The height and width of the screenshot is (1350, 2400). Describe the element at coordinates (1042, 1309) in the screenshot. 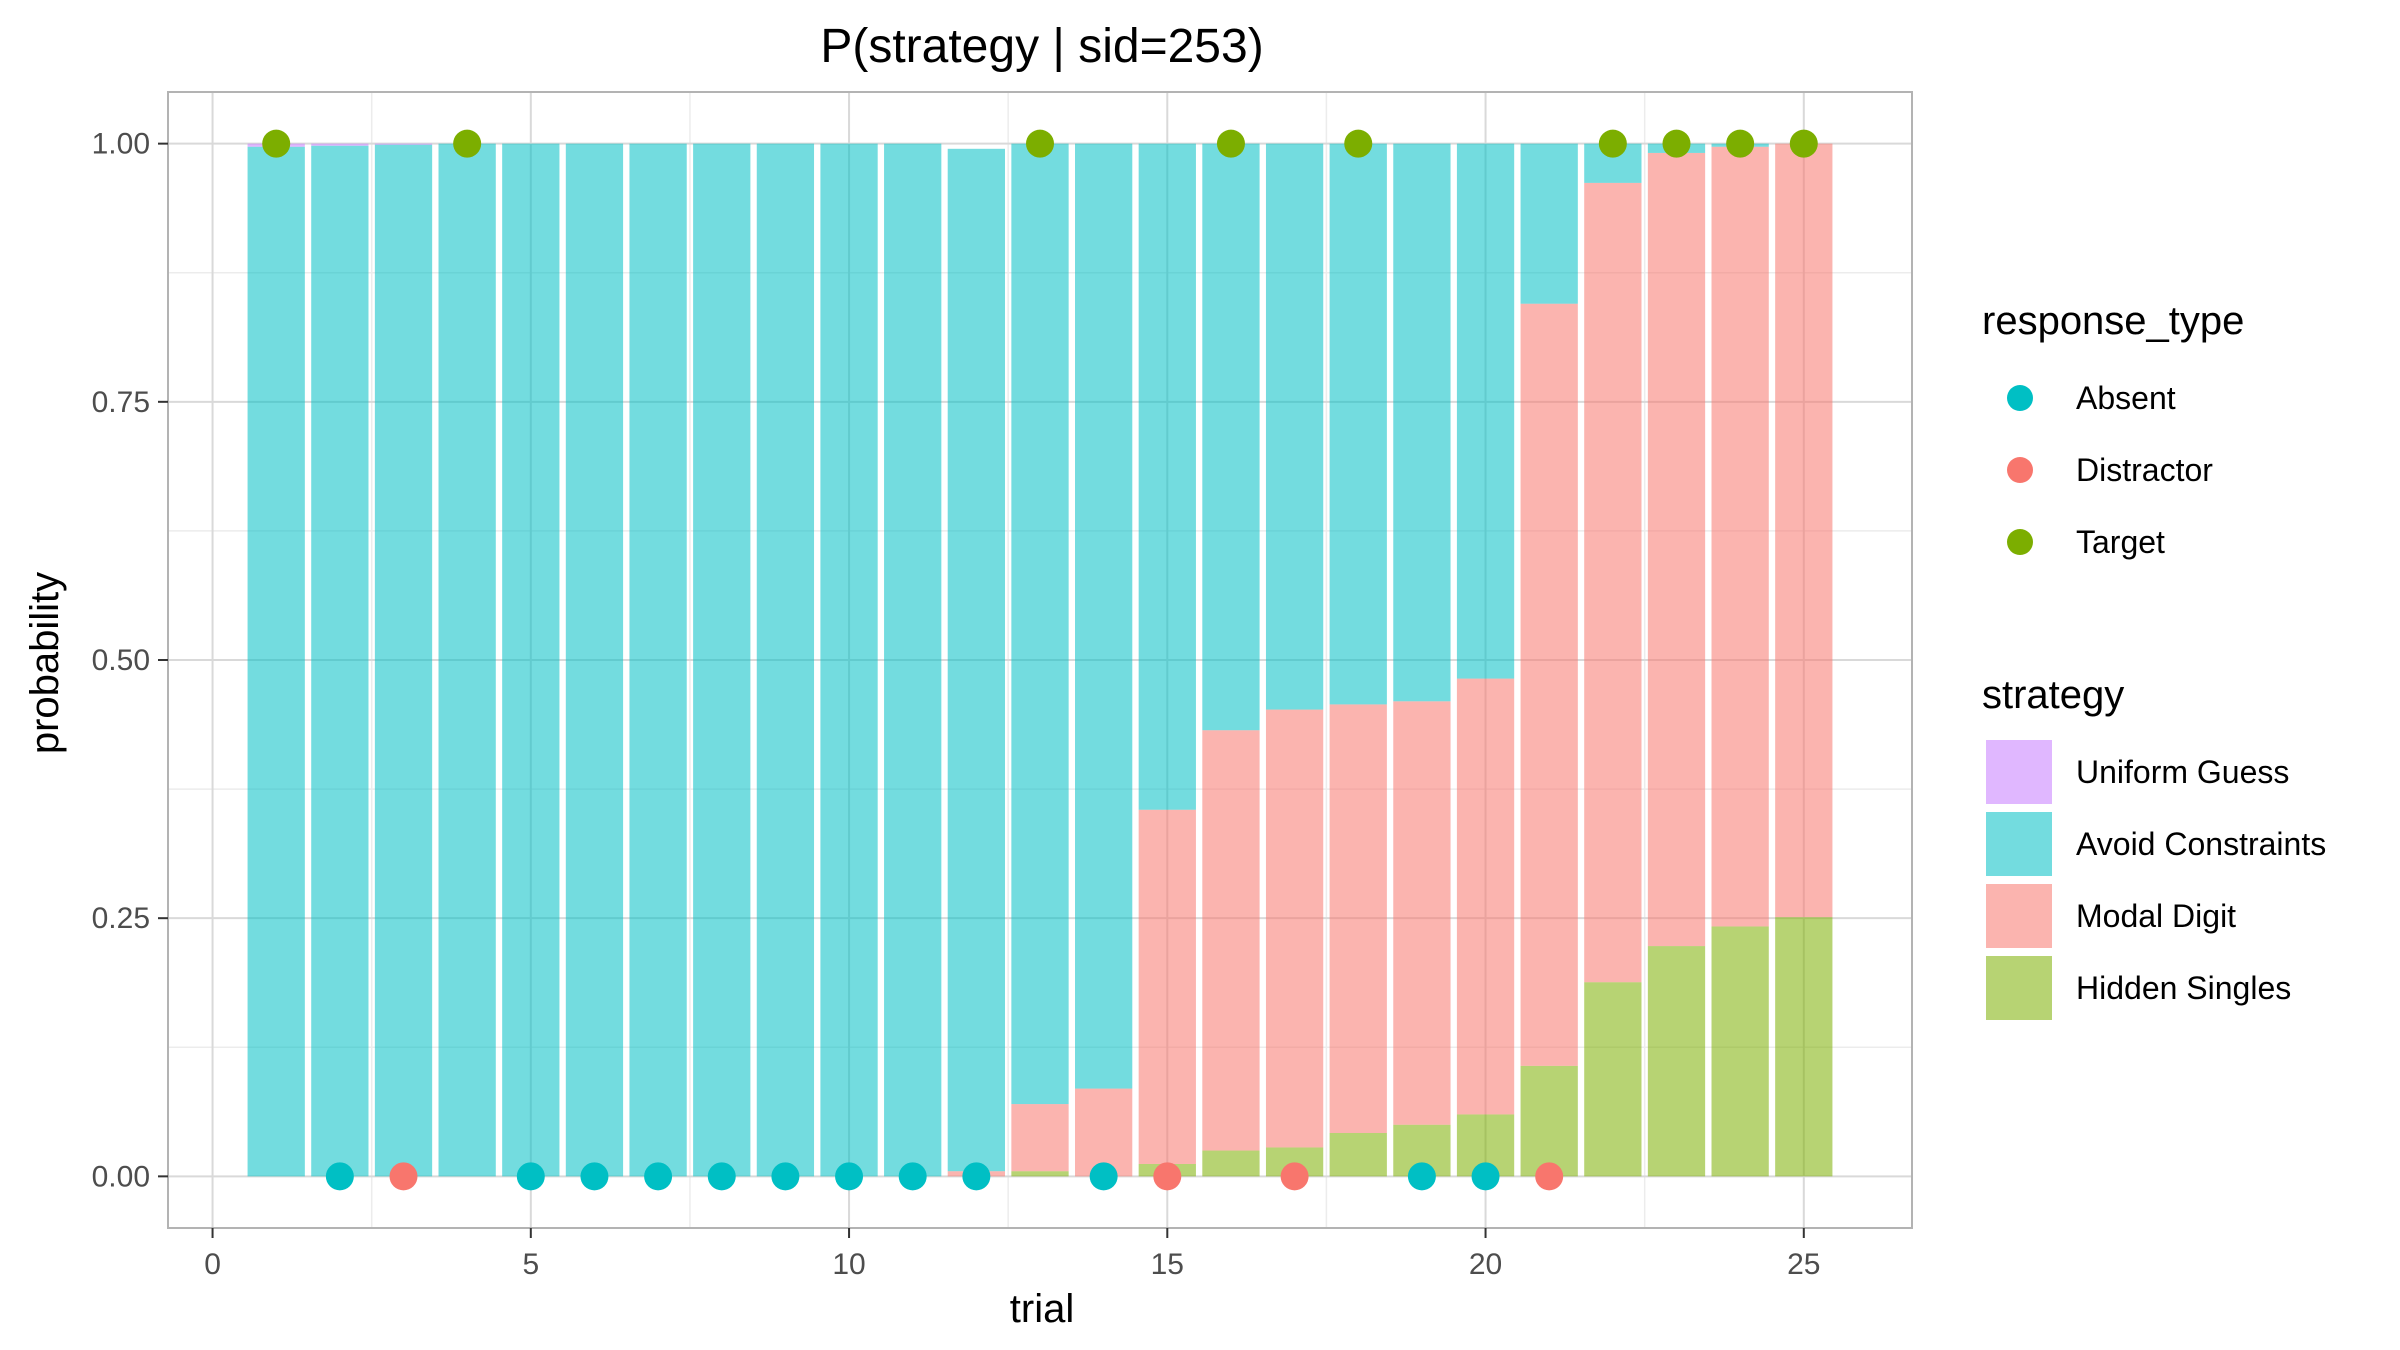

I see `x-axis-title: trial` at that location.